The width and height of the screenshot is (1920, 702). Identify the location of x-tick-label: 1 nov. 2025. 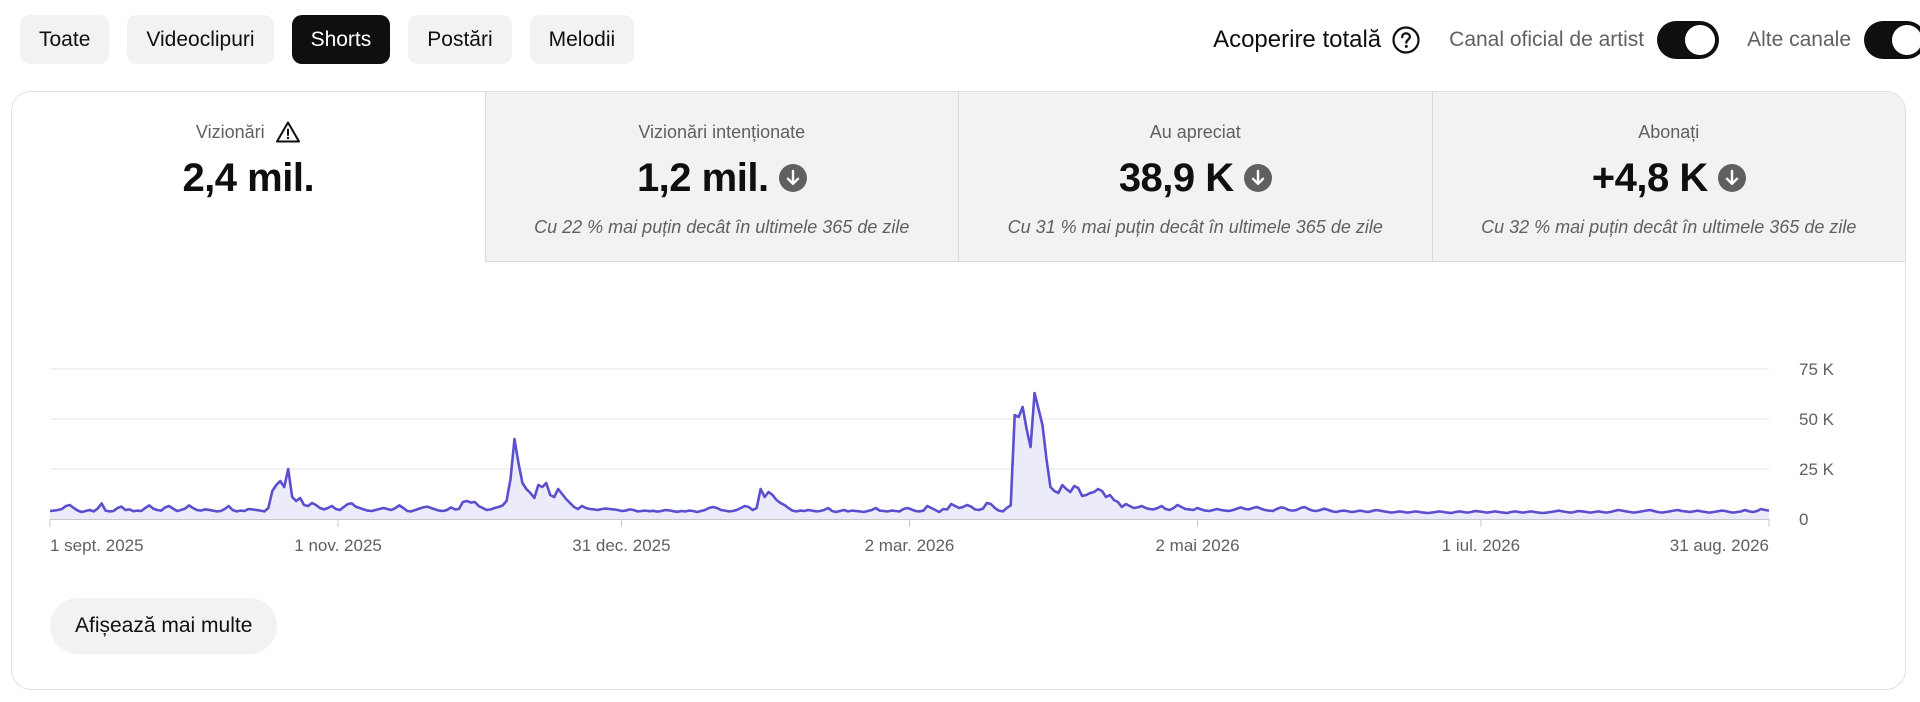
(338, 545).